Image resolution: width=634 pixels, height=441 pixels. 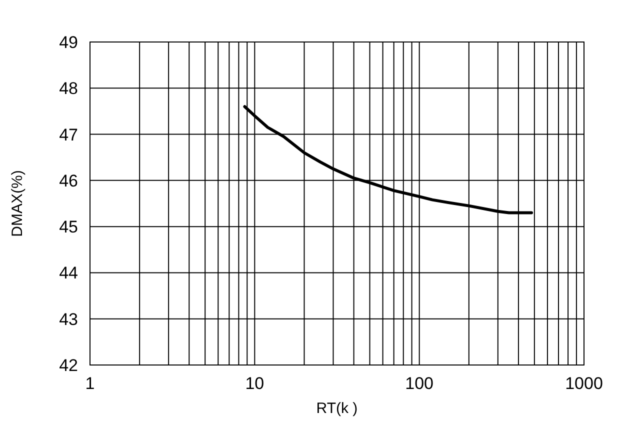 I want to click on y-tick-label: 45, so click(x=68, y=227).